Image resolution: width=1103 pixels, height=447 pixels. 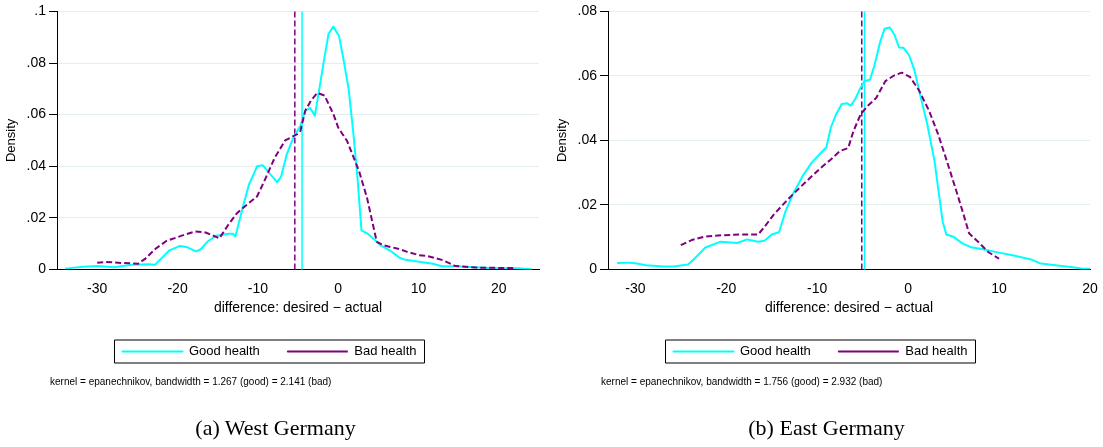 I want to click on text: (b) East Germany, so click(x=826, y=428).